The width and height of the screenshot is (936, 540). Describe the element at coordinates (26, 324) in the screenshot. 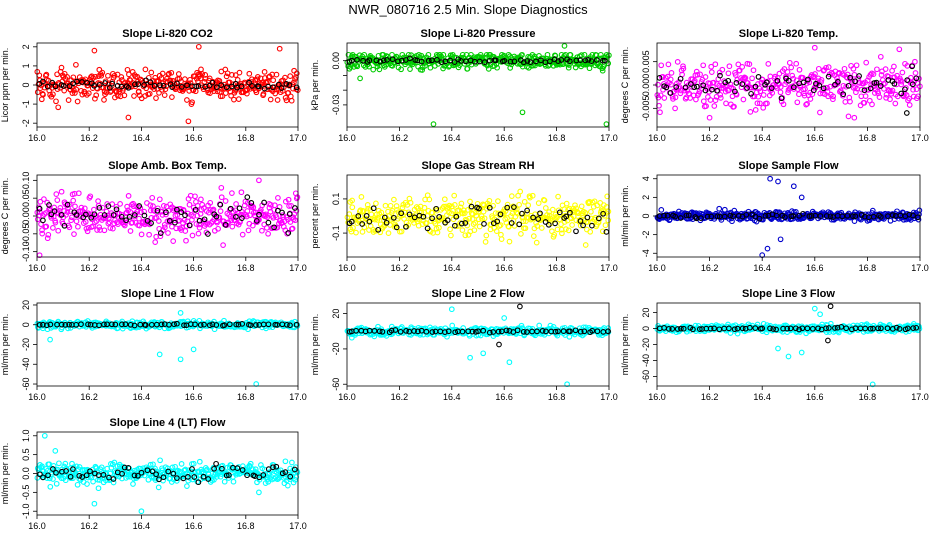

I see `y-tick-label: 0` at that location.